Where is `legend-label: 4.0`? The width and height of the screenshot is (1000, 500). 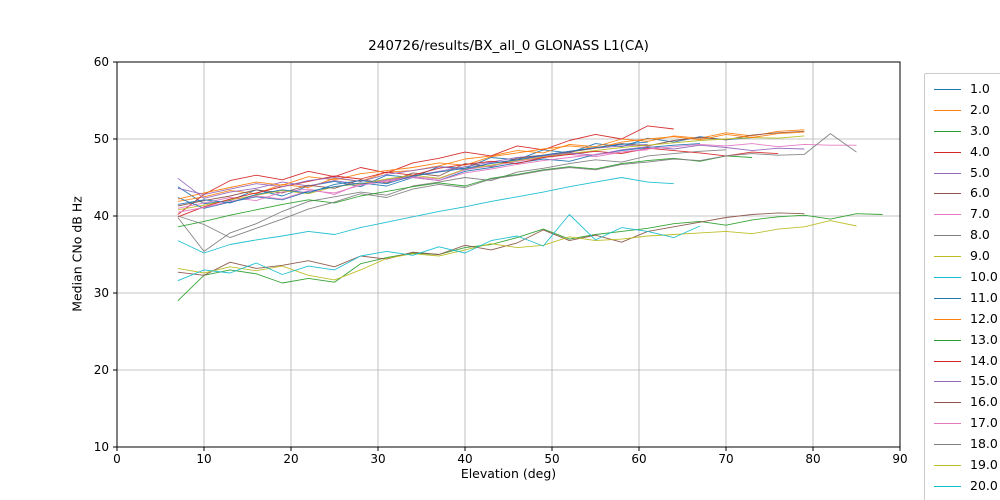
legend-label: 4.0 is located at coordinates (980, 151).